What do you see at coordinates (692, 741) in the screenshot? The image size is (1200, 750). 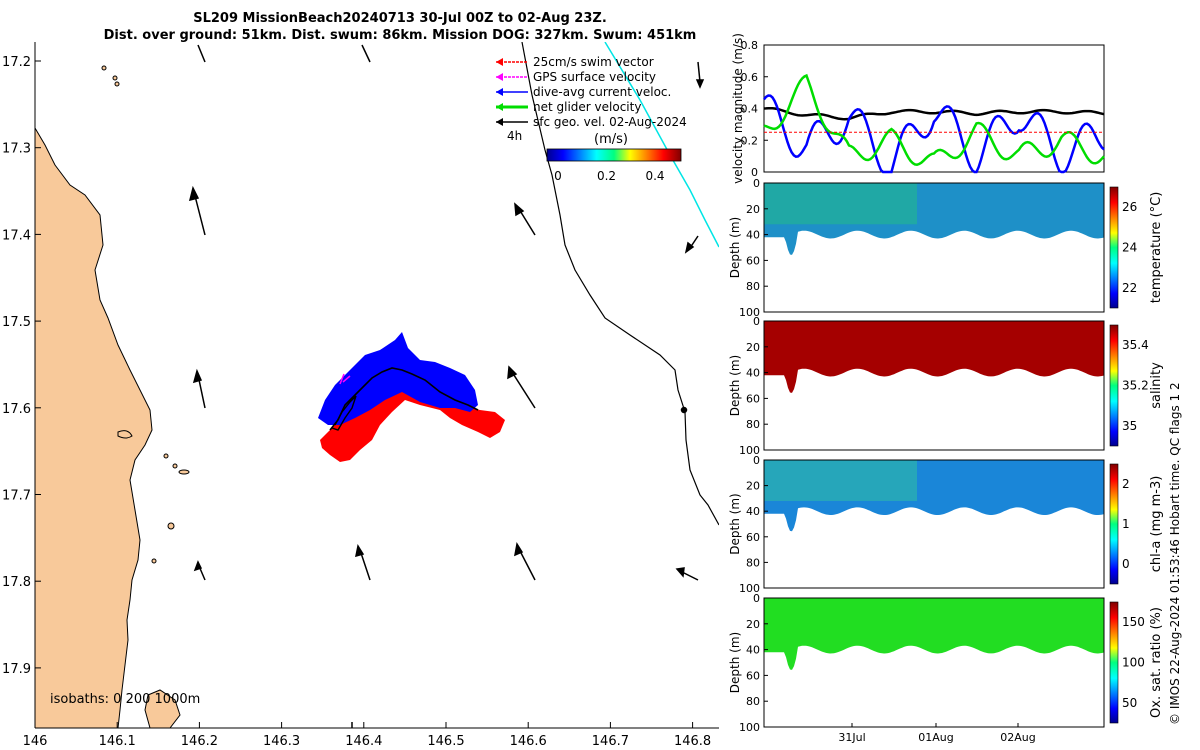 I see `map-x-tick-label: 146.8` at bounding box center [692, 741].